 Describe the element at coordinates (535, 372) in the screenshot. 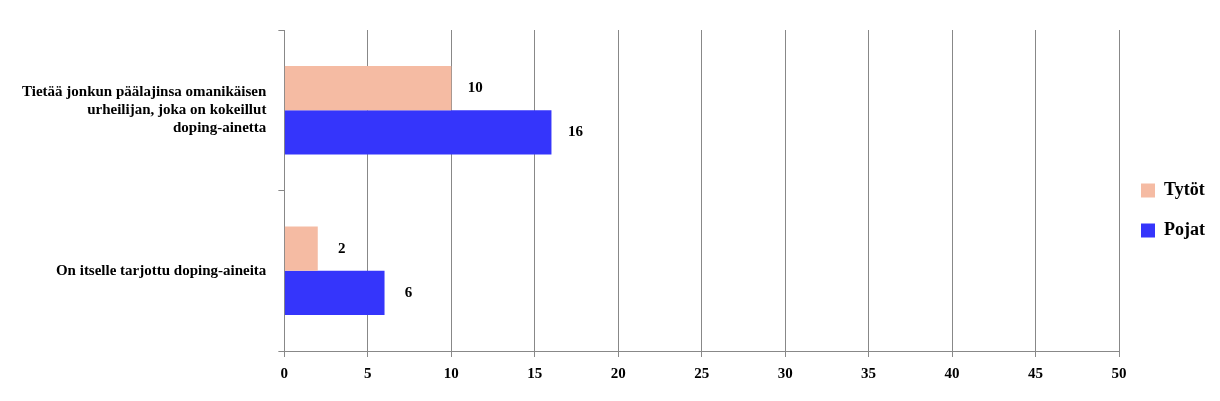

I see `x-tick-label: 15` at that location.